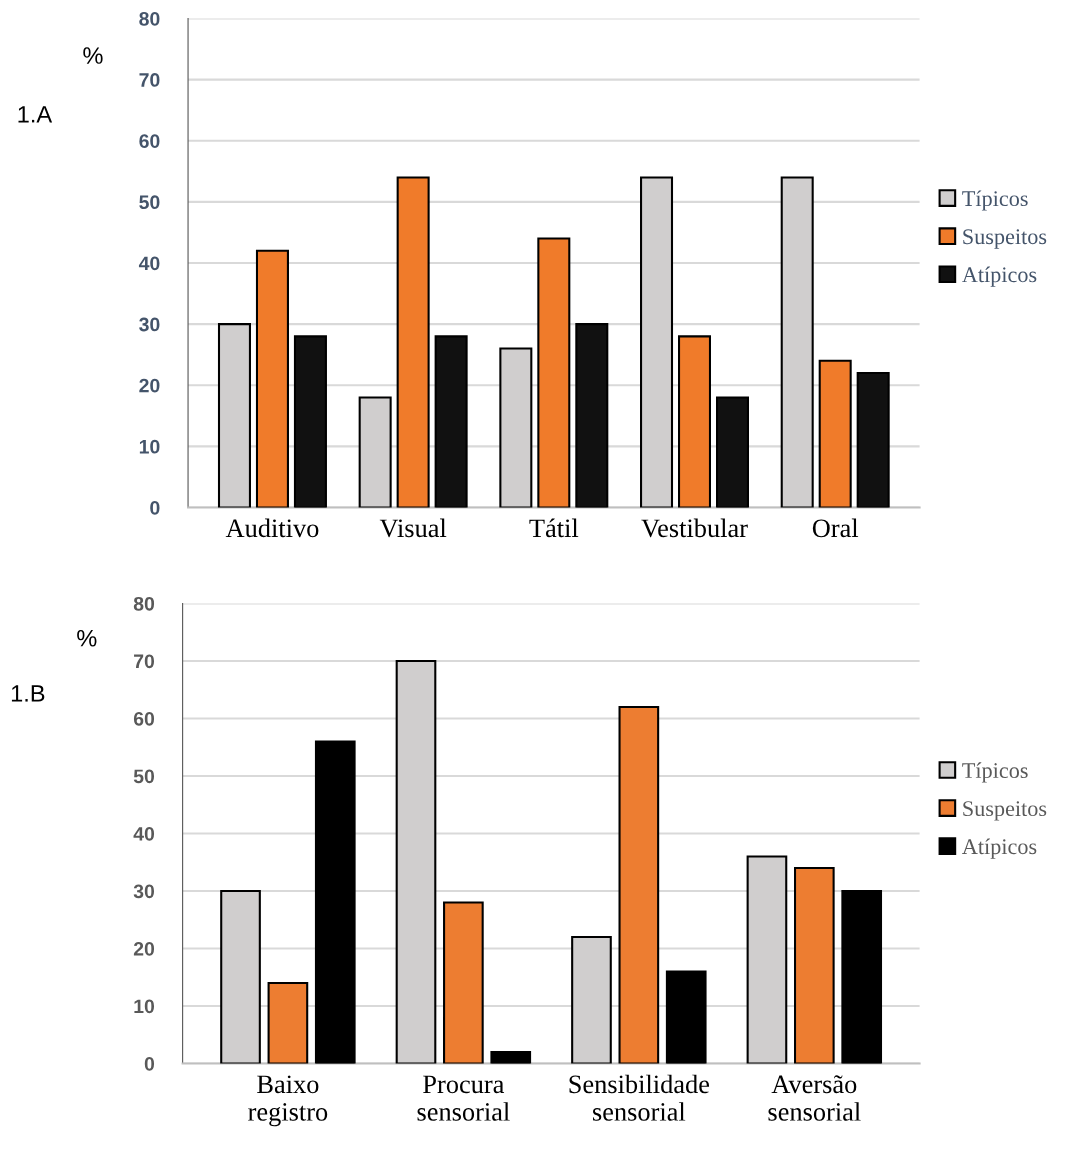 This screenshot has width=1087, height=1156. I want to click on x-tick-label: Visual, so click(413, 528).